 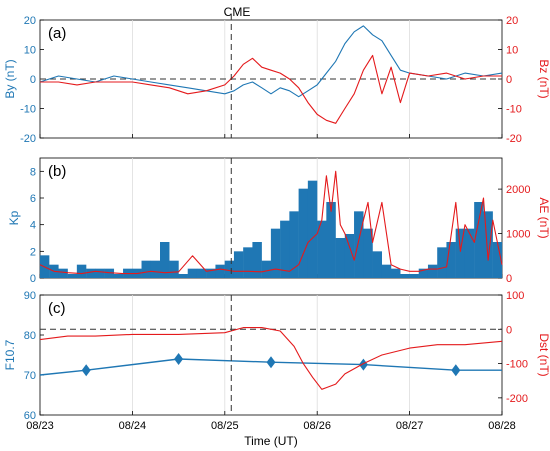 What do you see at coordinates (518, 235) in the screenshot?
I see `right-tick-label: 1000` at bounding box center [518, 235].